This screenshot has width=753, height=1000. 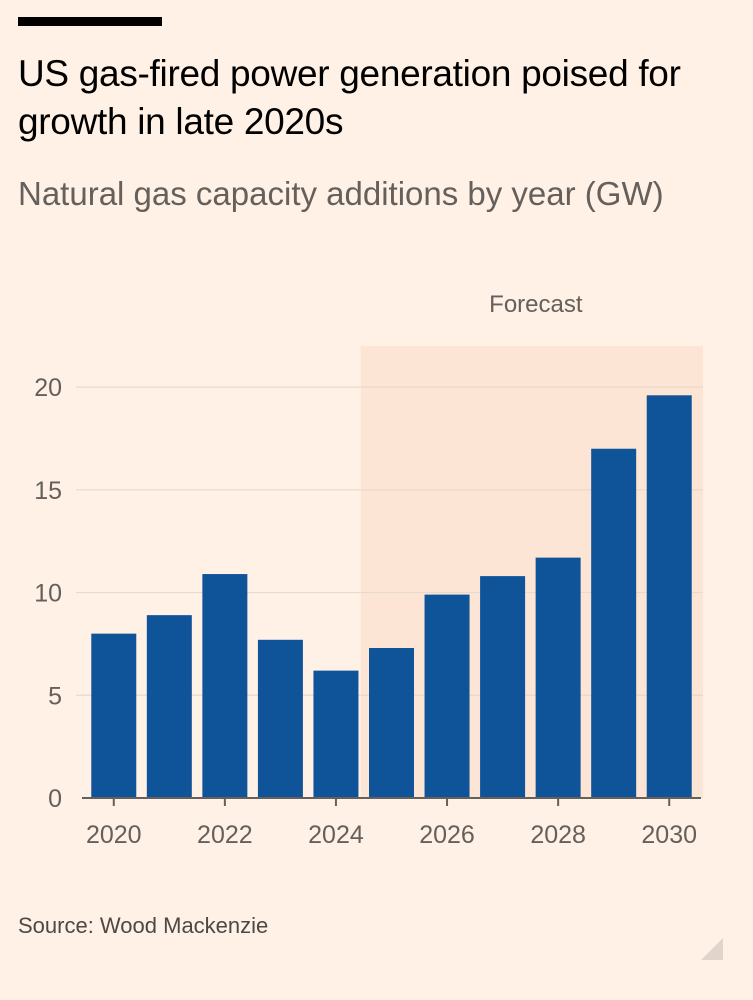 What do you see at coordinates (558, 835) in the screenshot?
I see `x-tick-label-2028: 2028` at bounding box center [558, 835].